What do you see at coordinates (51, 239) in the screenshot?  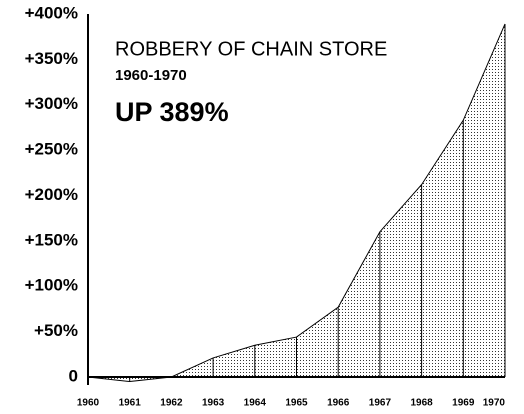 I see `y-tick-label: +150%` at bounding box center [51, 239].